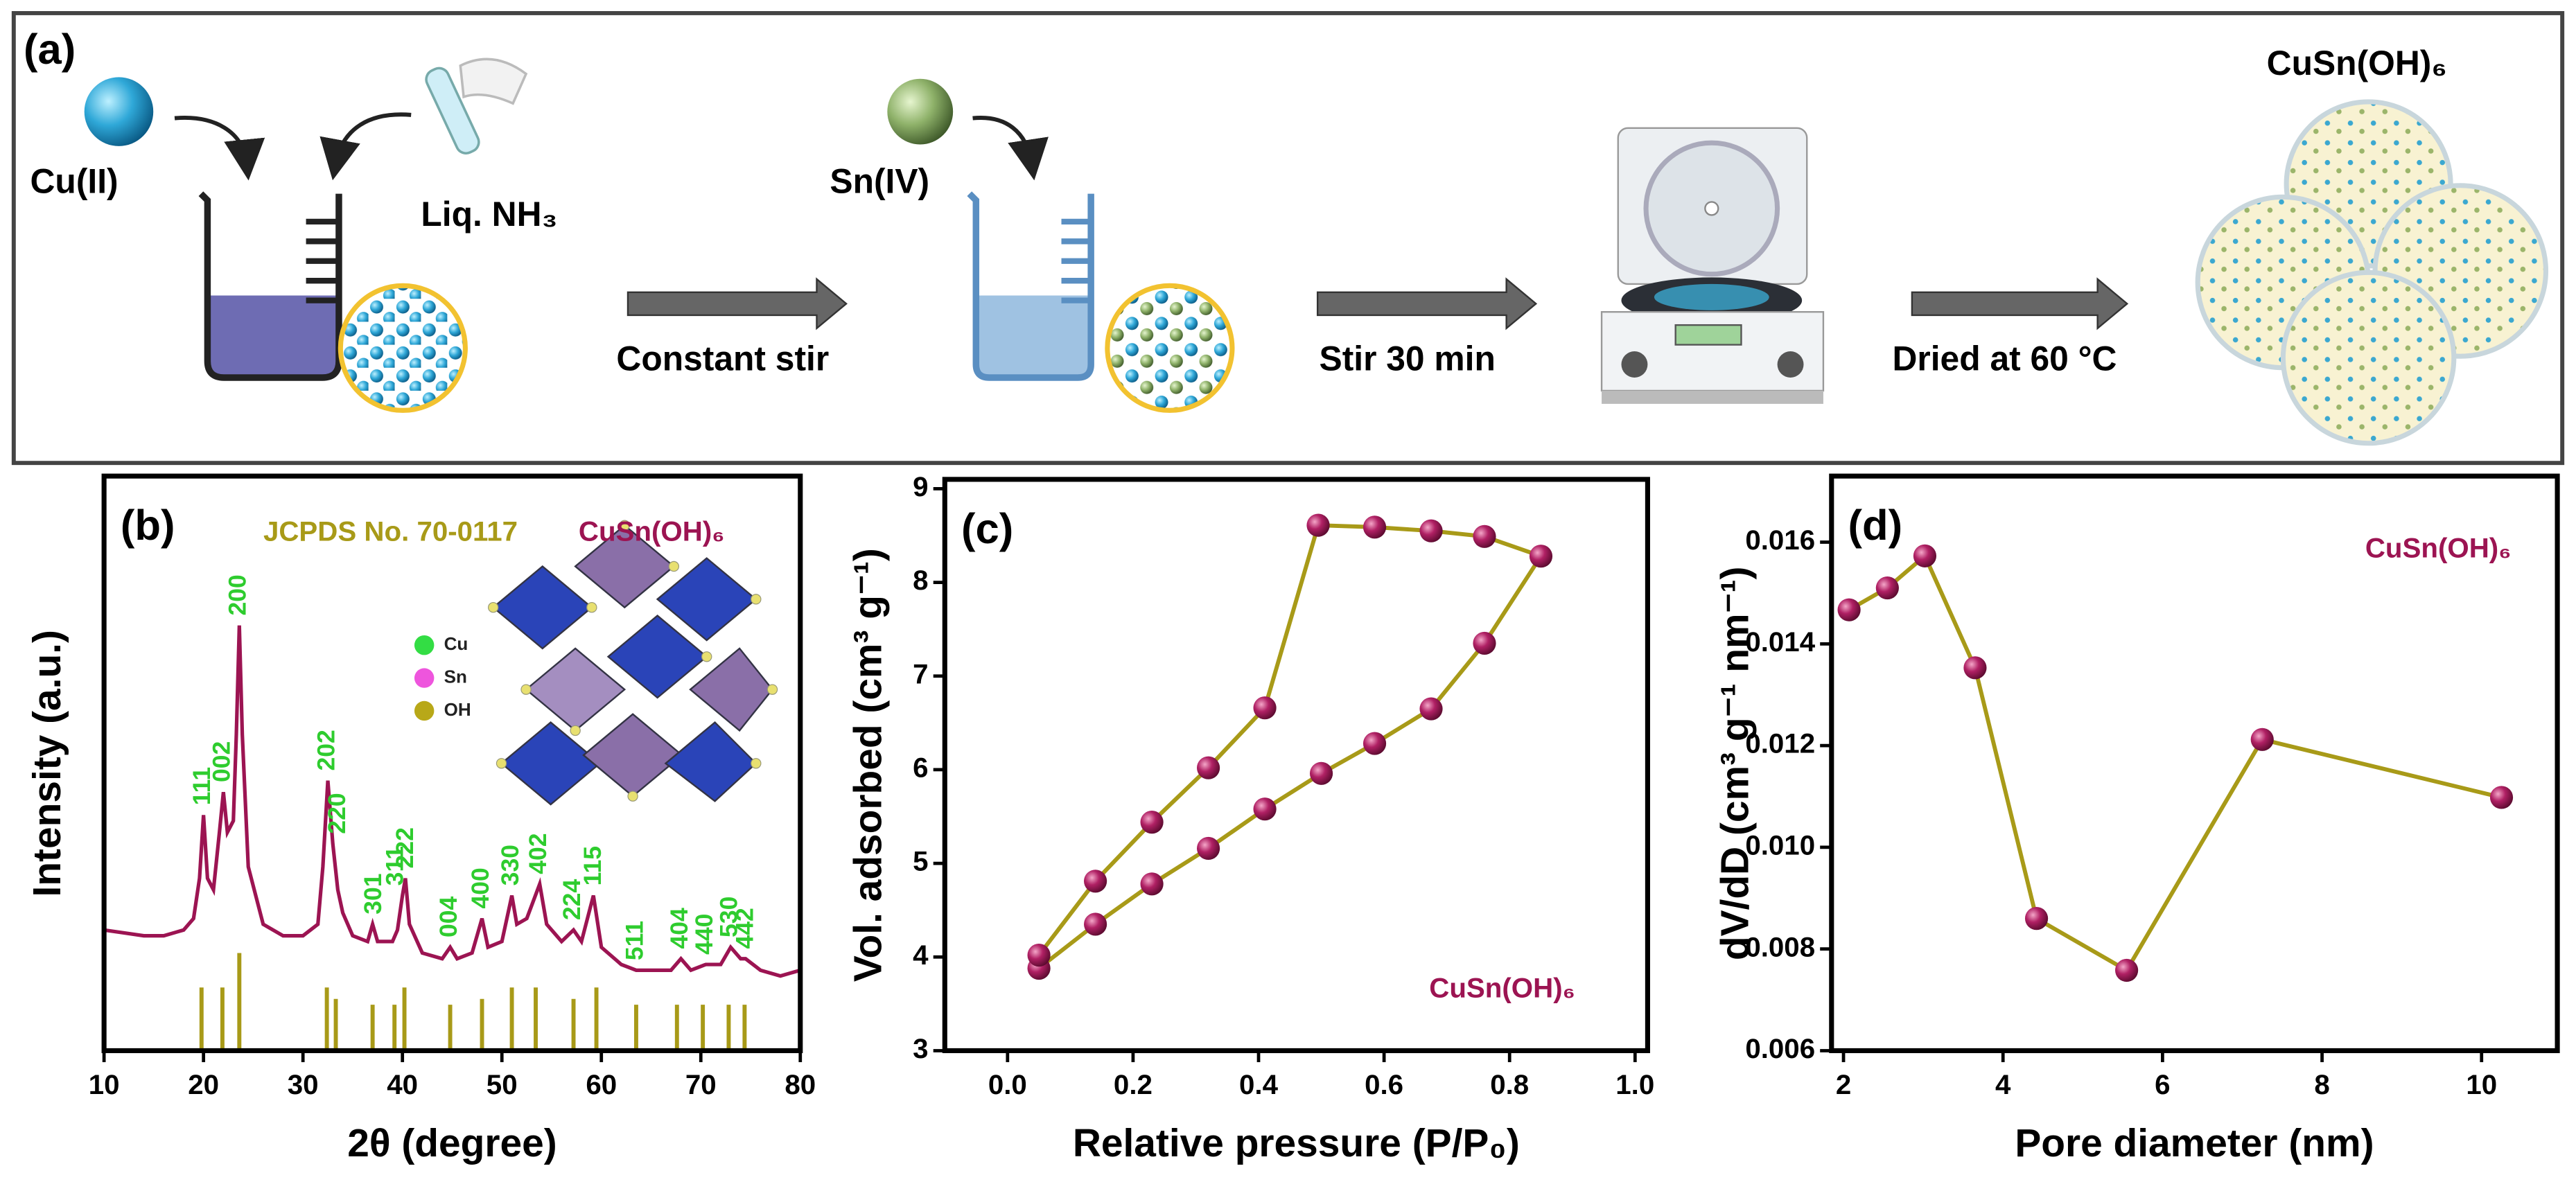 Image resolution: width=2576 pixels, height=1182 pixels. Describe the element at coordinates (1133, 1084) in the screenshot. I see `x-tick-label: 0.2` at that location.